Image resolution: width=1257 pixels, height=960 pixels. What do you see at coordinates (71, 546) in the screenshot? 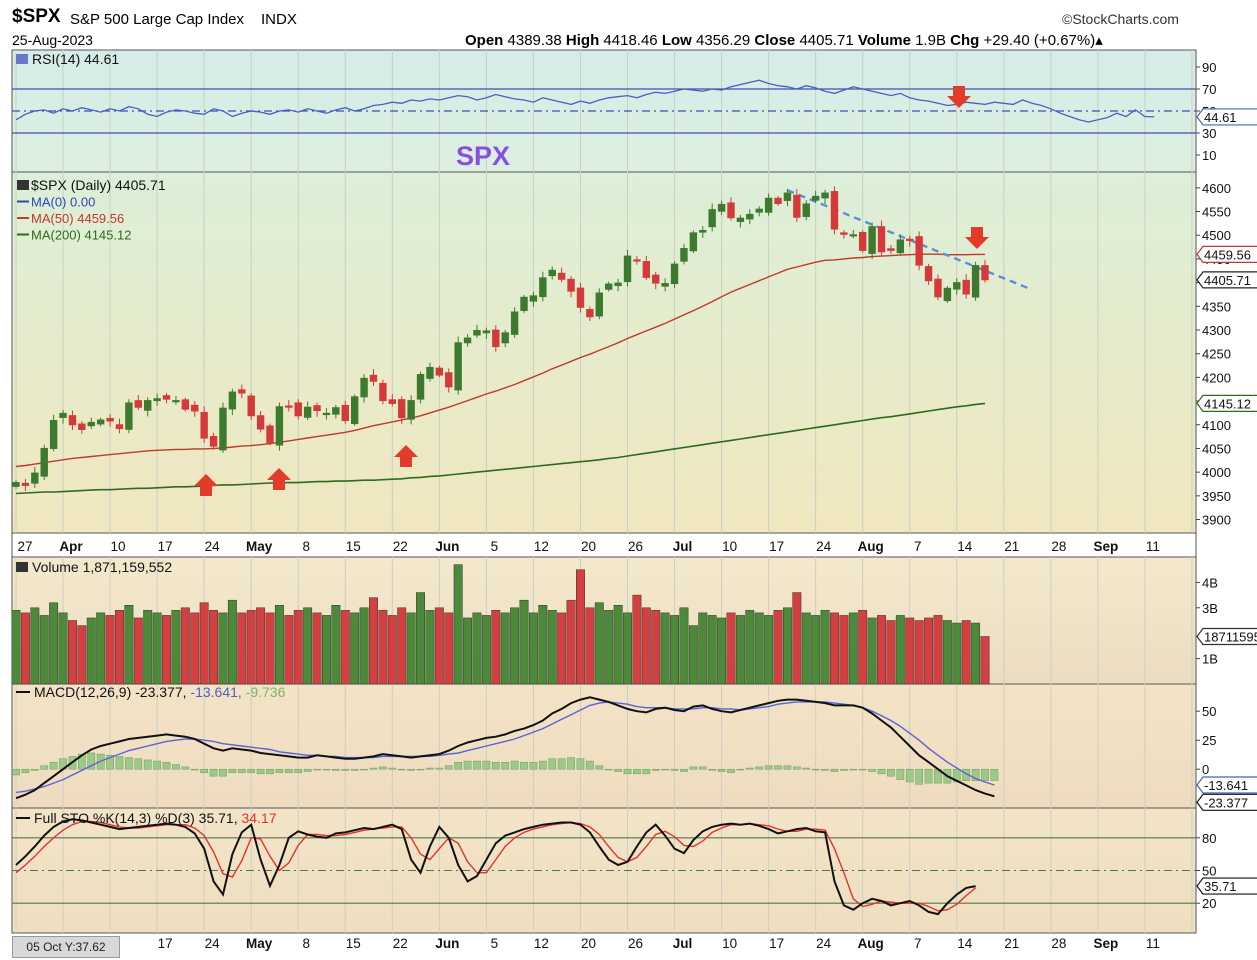
I see `top-tick-label: Apr` at bounding box center [71, 546].